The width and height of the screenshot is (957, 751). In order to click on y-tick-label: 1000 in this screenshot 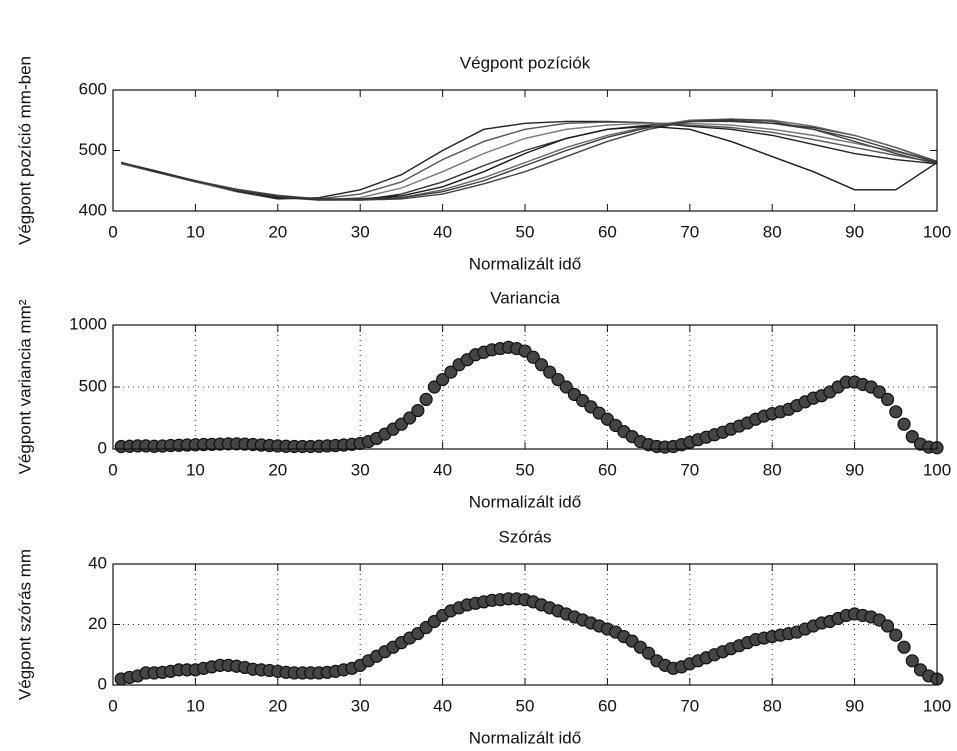, I will do `click(88, 323)`.